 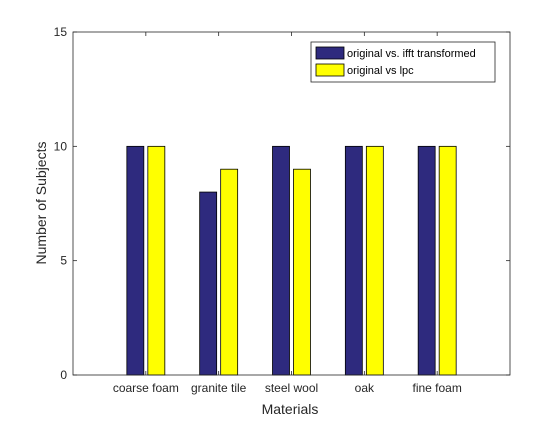 What do you see at coordinates (63, 261) in the screenshot?
I see `y-tick-label-5: 5` at bounding box center [63, 261].